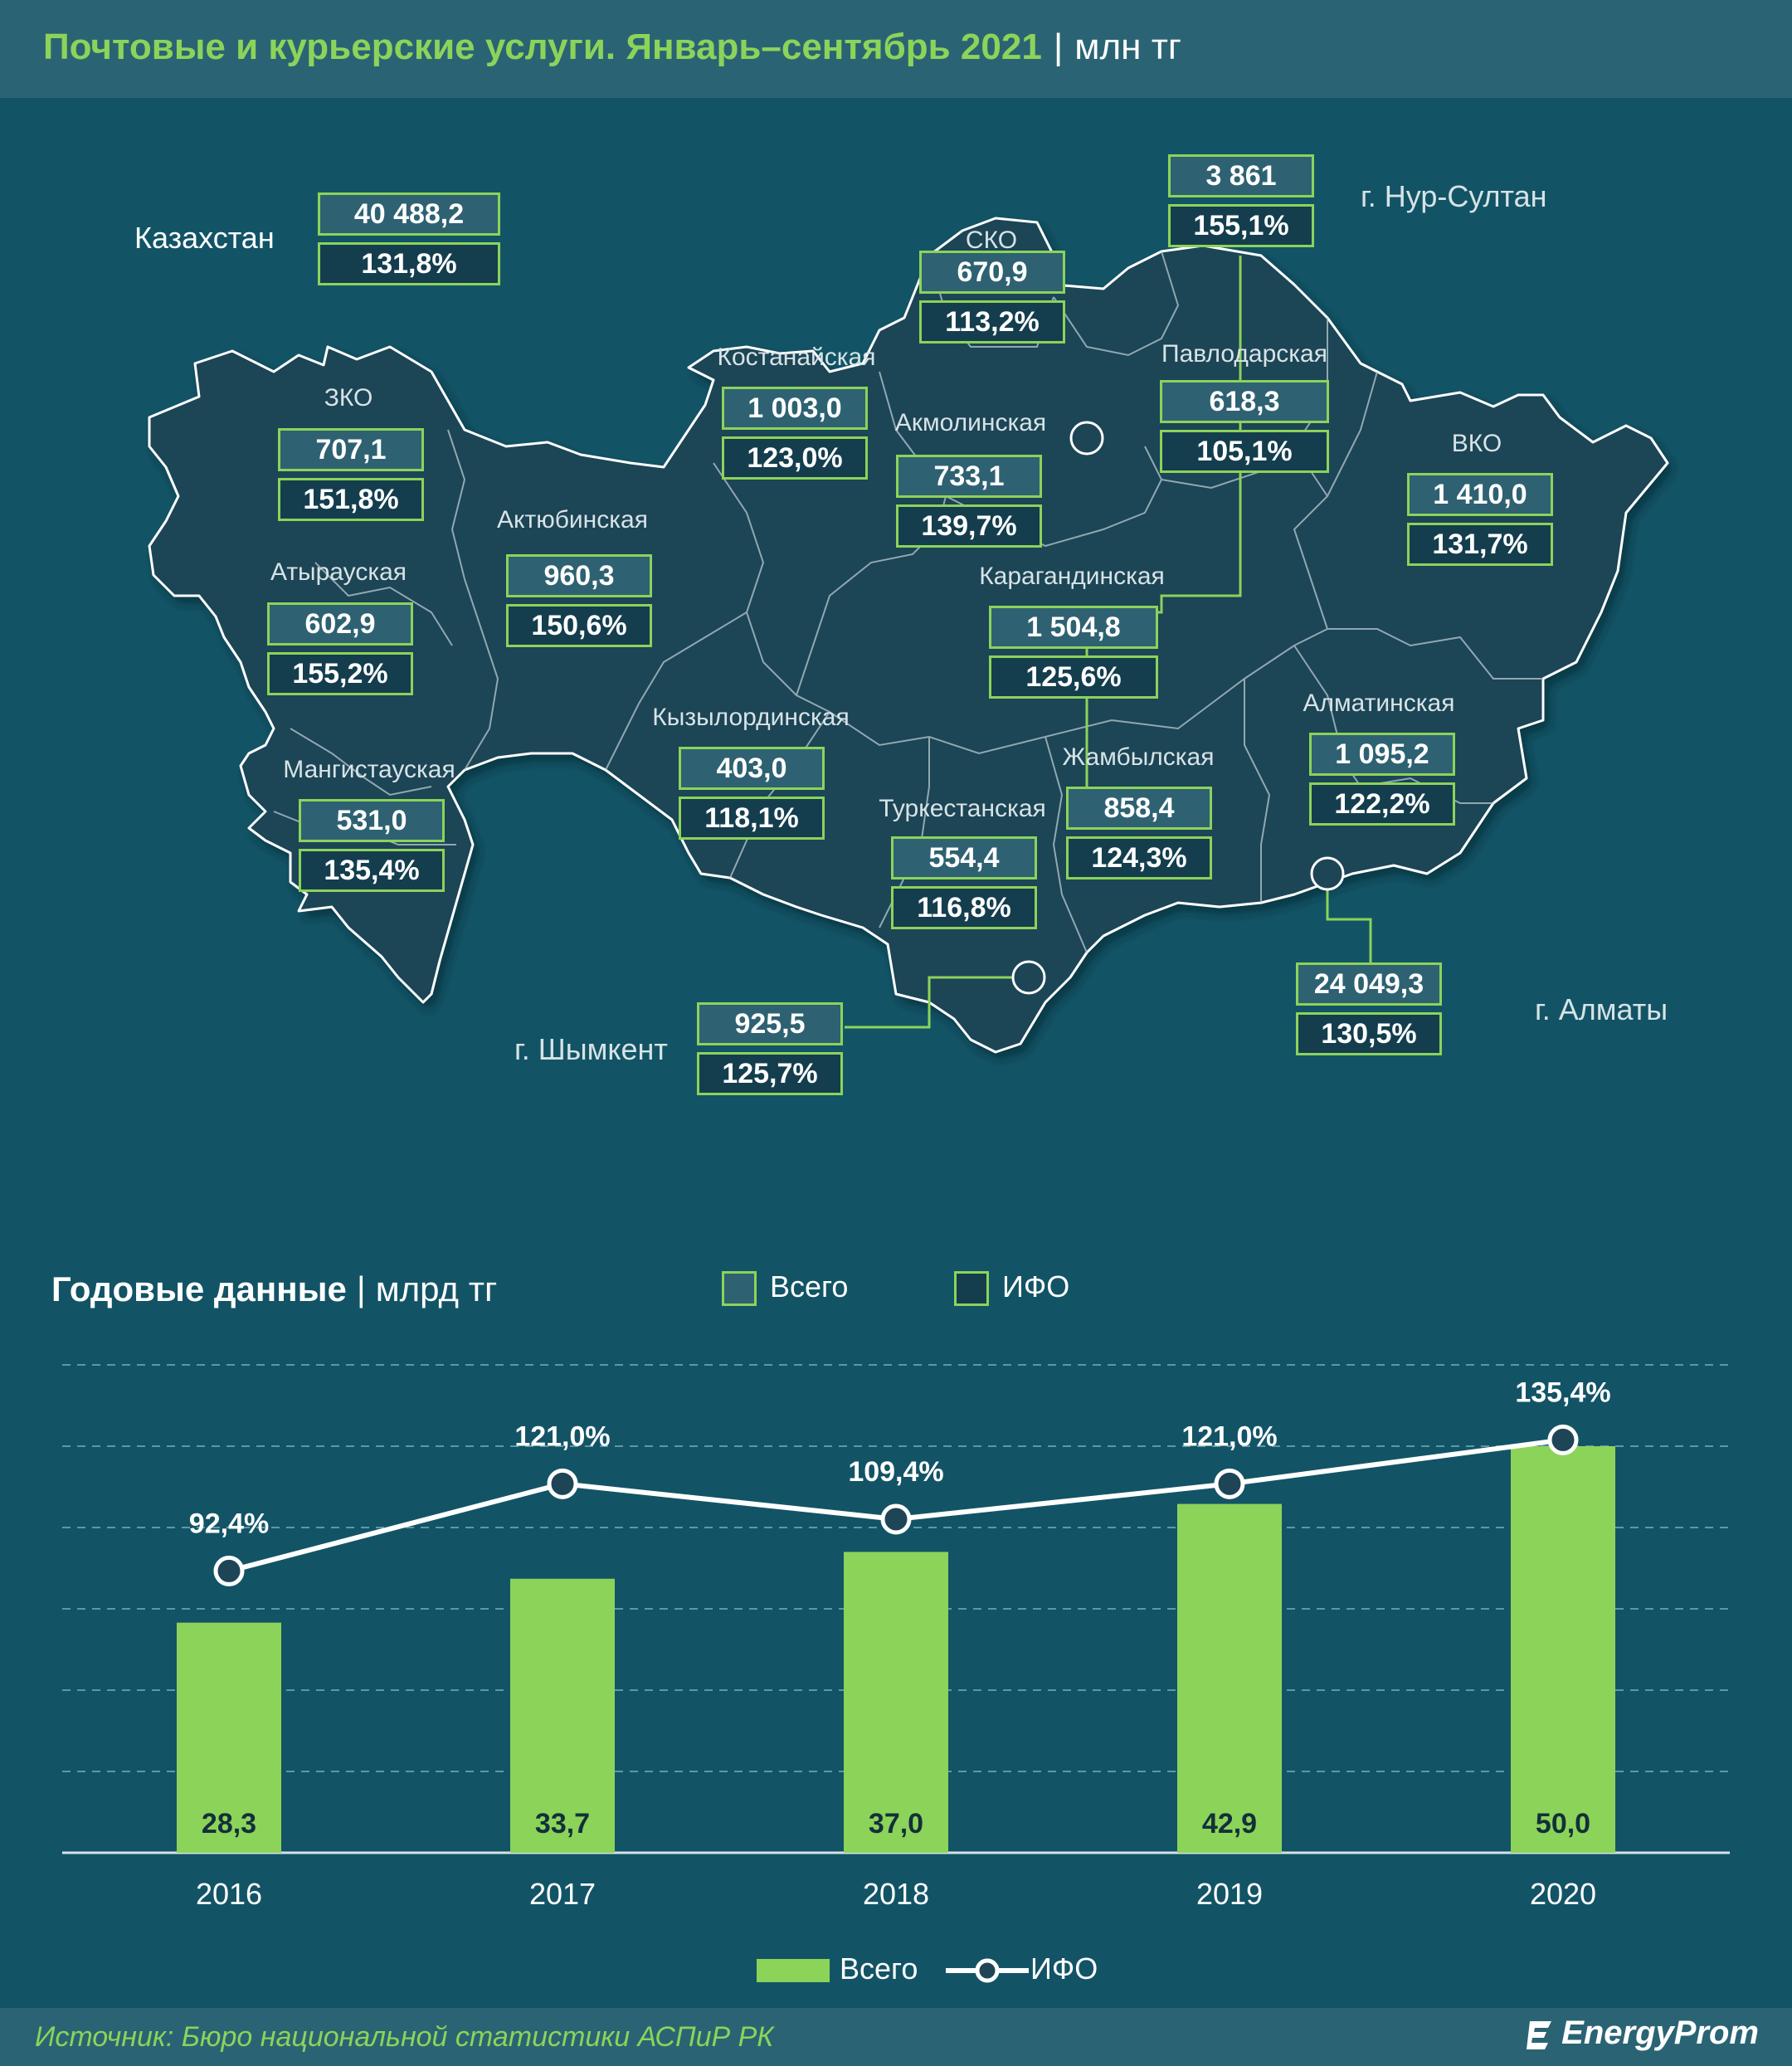  I want to click on region-ifo-value: 116,8%, so click(964, 907).